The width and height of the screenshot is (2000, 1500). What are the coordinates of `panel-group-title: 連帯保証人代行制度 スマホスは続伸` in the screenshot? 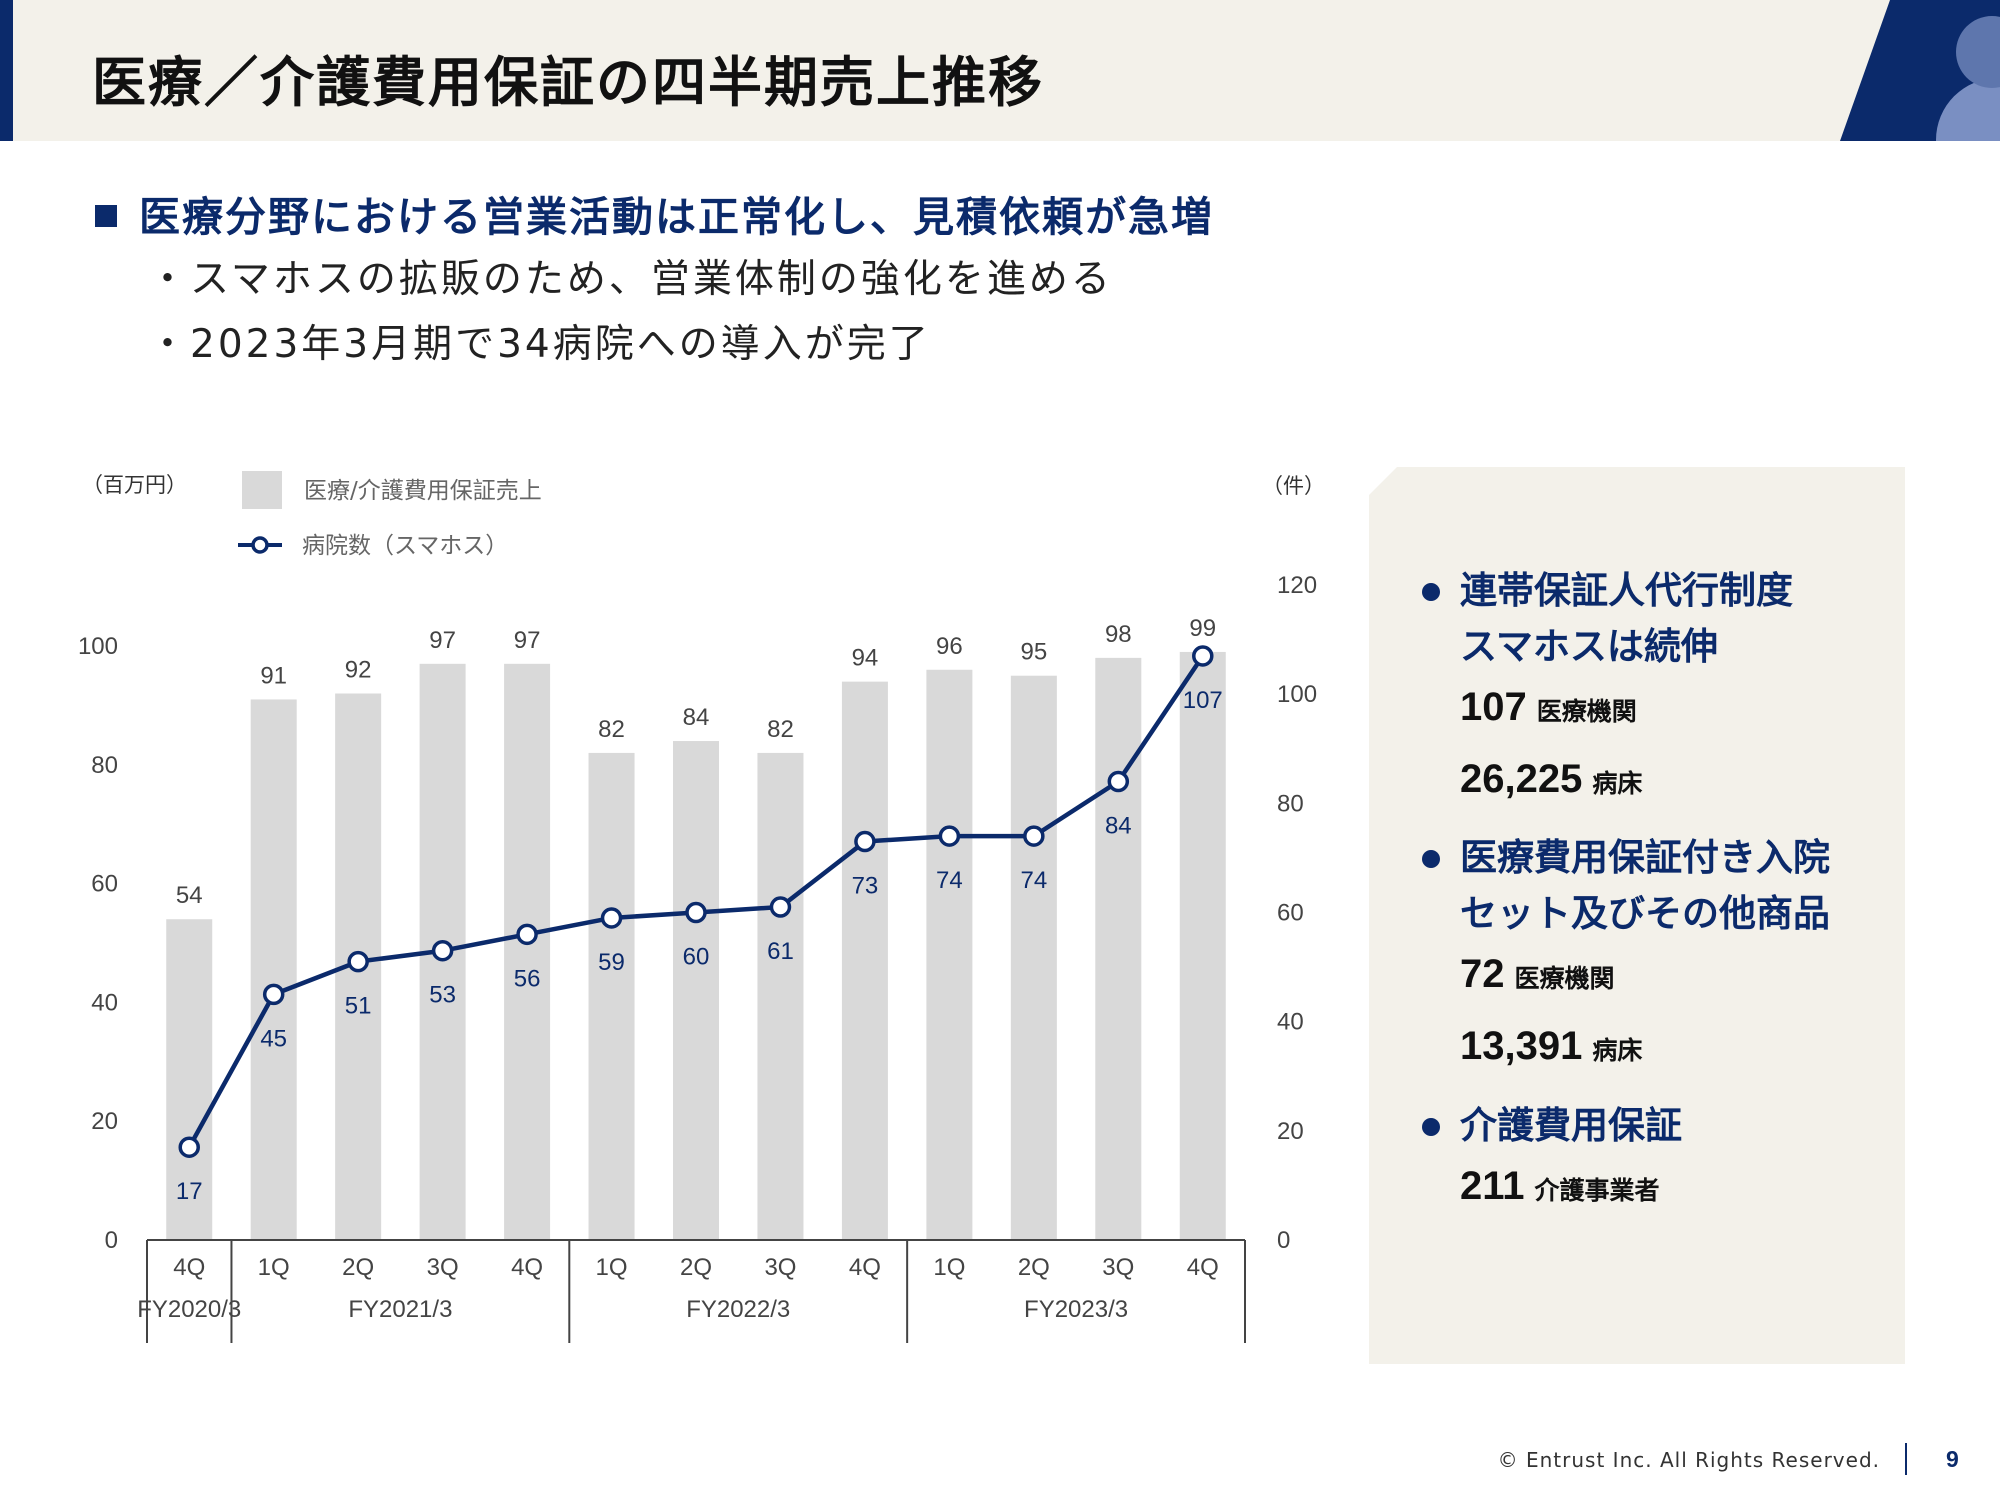 It's located at (1607, 619).